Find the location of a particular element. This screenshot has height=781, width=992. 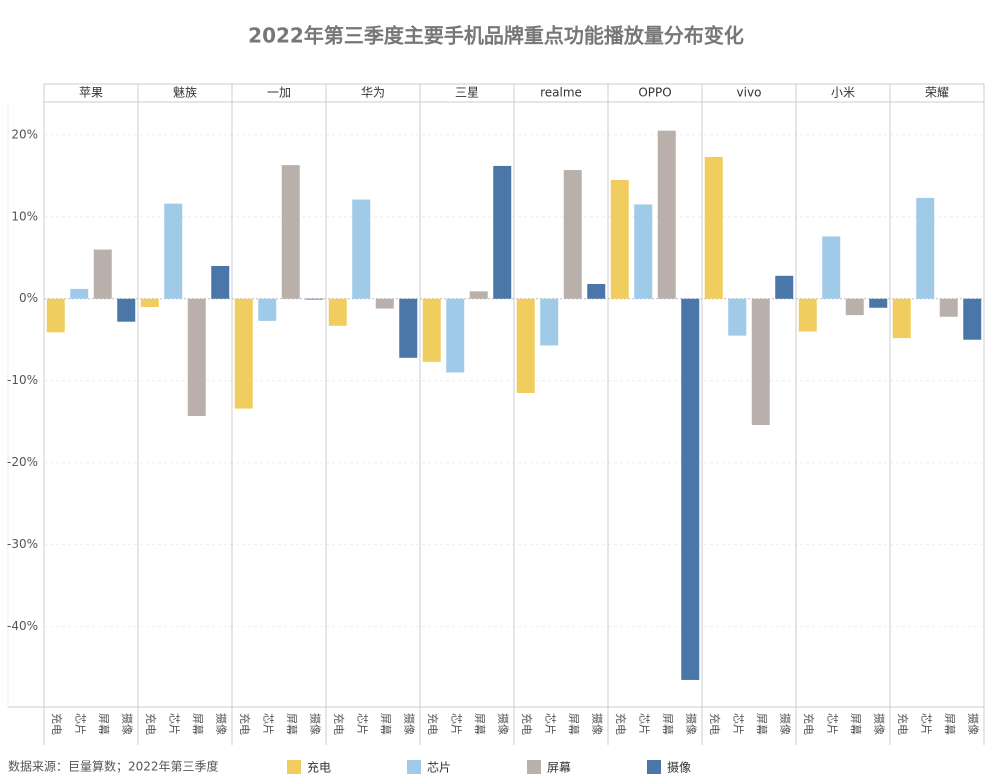

facet-label: 小米 is located at coordinates (843, 93).